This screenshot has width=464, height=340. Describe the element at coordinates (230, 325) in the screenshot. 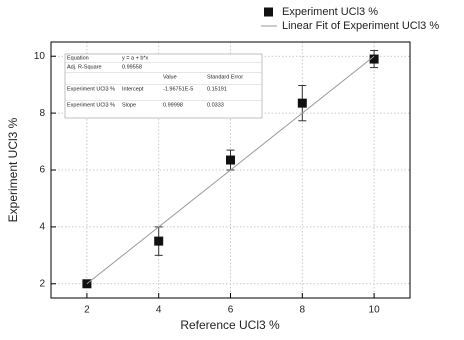

I see `x-axis-label: Reference UCl3 %` at that location.